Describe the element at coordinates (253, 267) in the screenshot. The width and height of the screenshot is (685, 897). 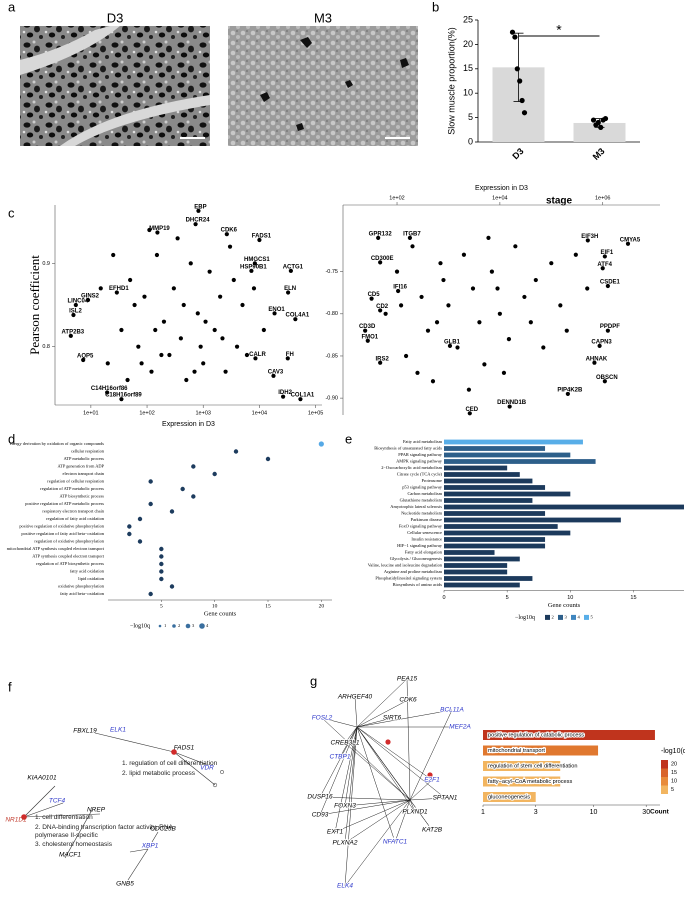
I see `point-label: HSP90B1` at that location.